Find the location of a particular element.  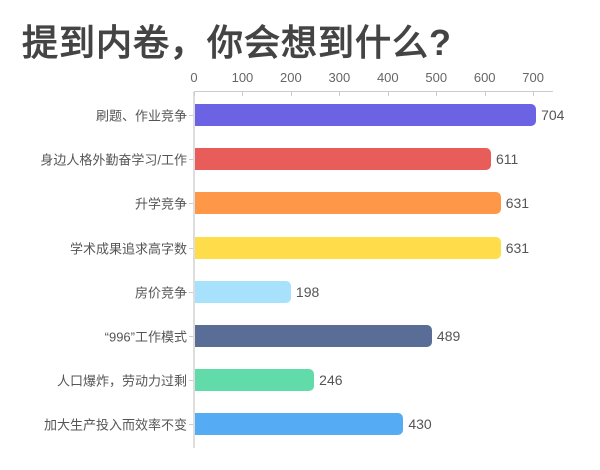

x-tick-label: 0 is located at coordinates (194, 77).